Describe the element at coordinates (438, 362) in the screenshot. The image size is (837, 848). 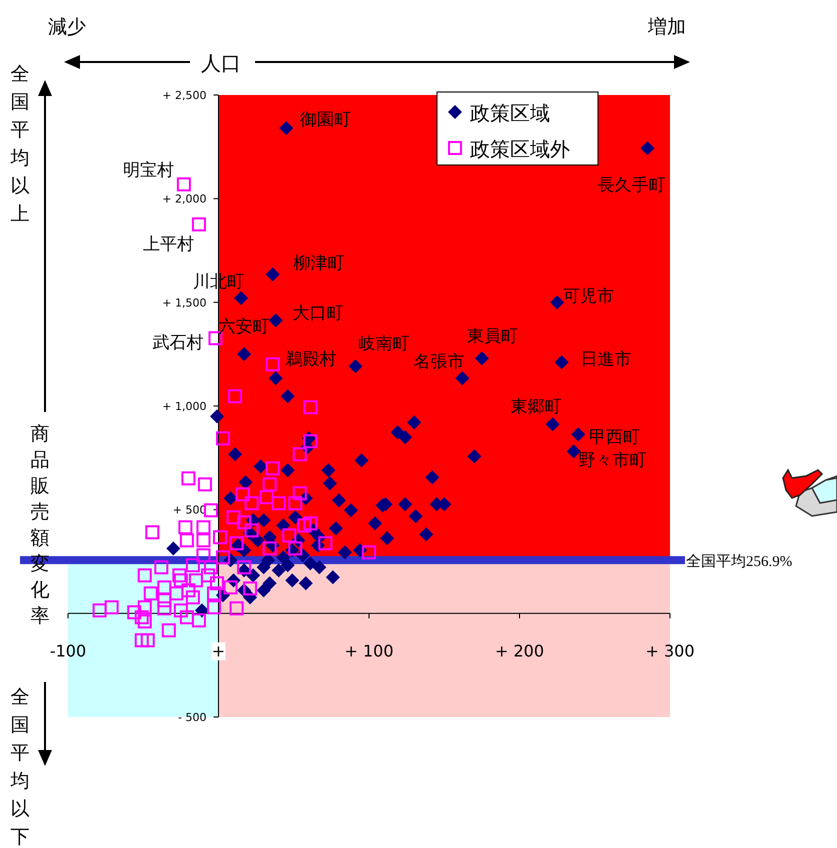
I see `annotation: 名張市` at that location.